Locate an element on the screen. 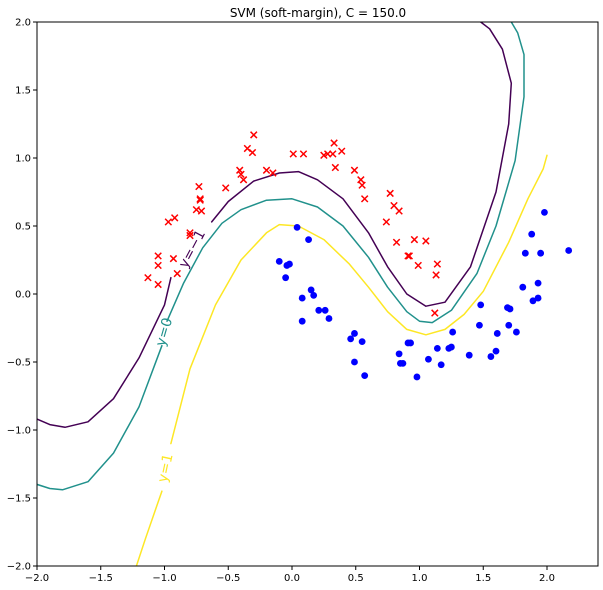 Image resolution: width=603 pixels, height=590 pixels. y-tick-label: 1.5 is located at coordinates (23, 91).